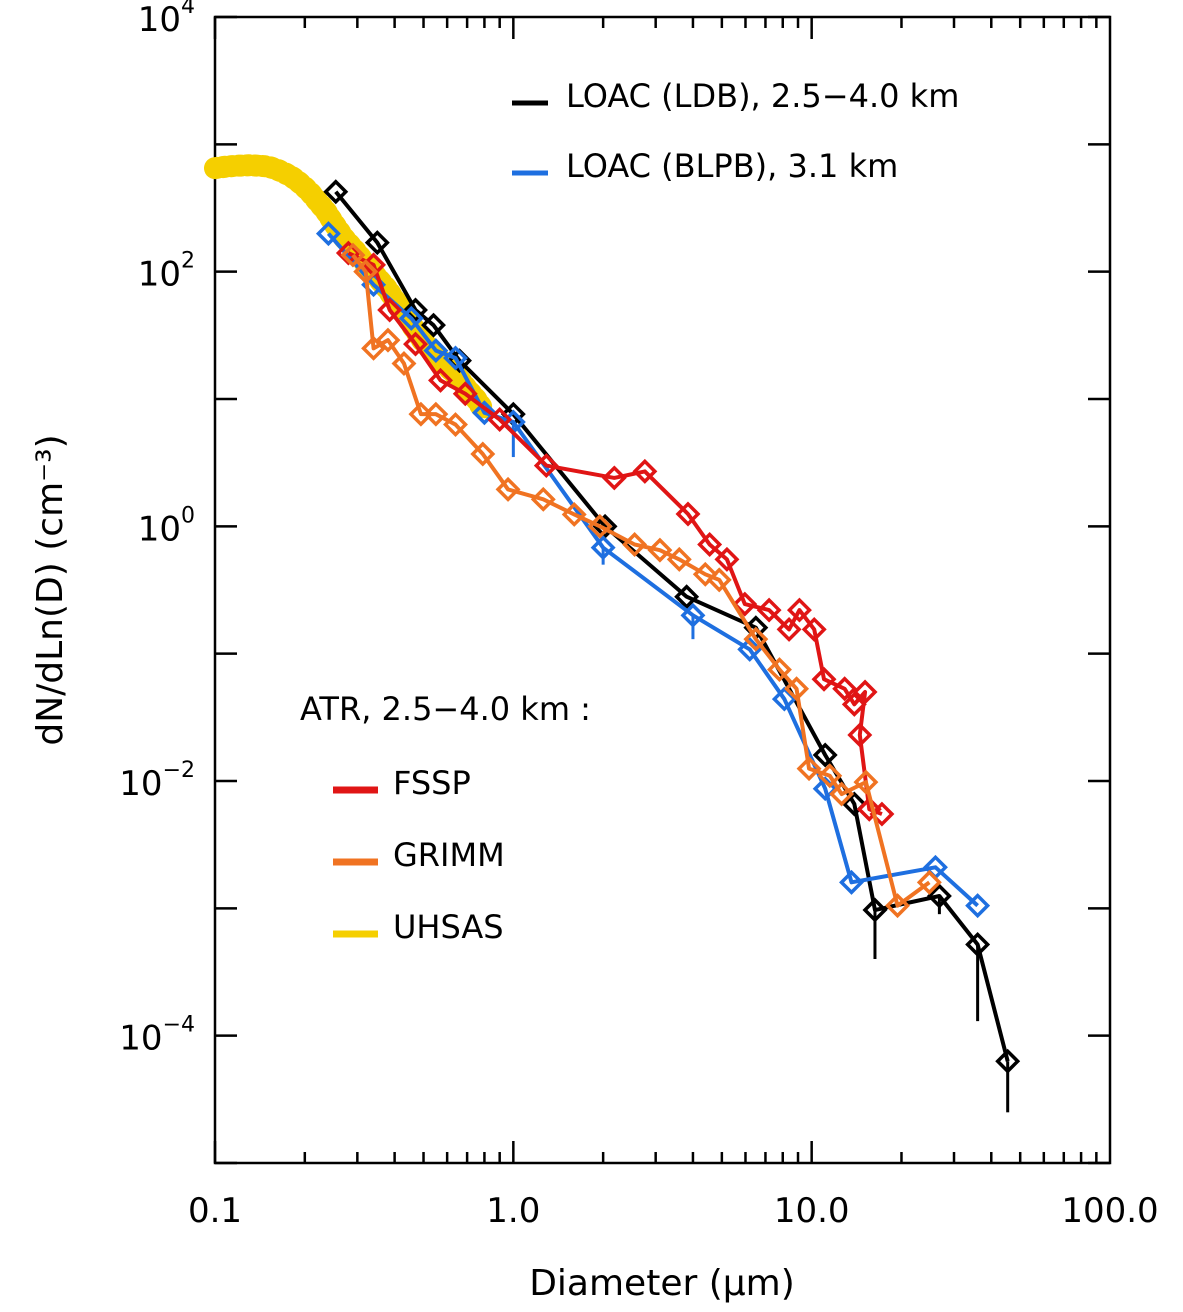  I want to click on y-tick-label: 10², so click(166, 272).